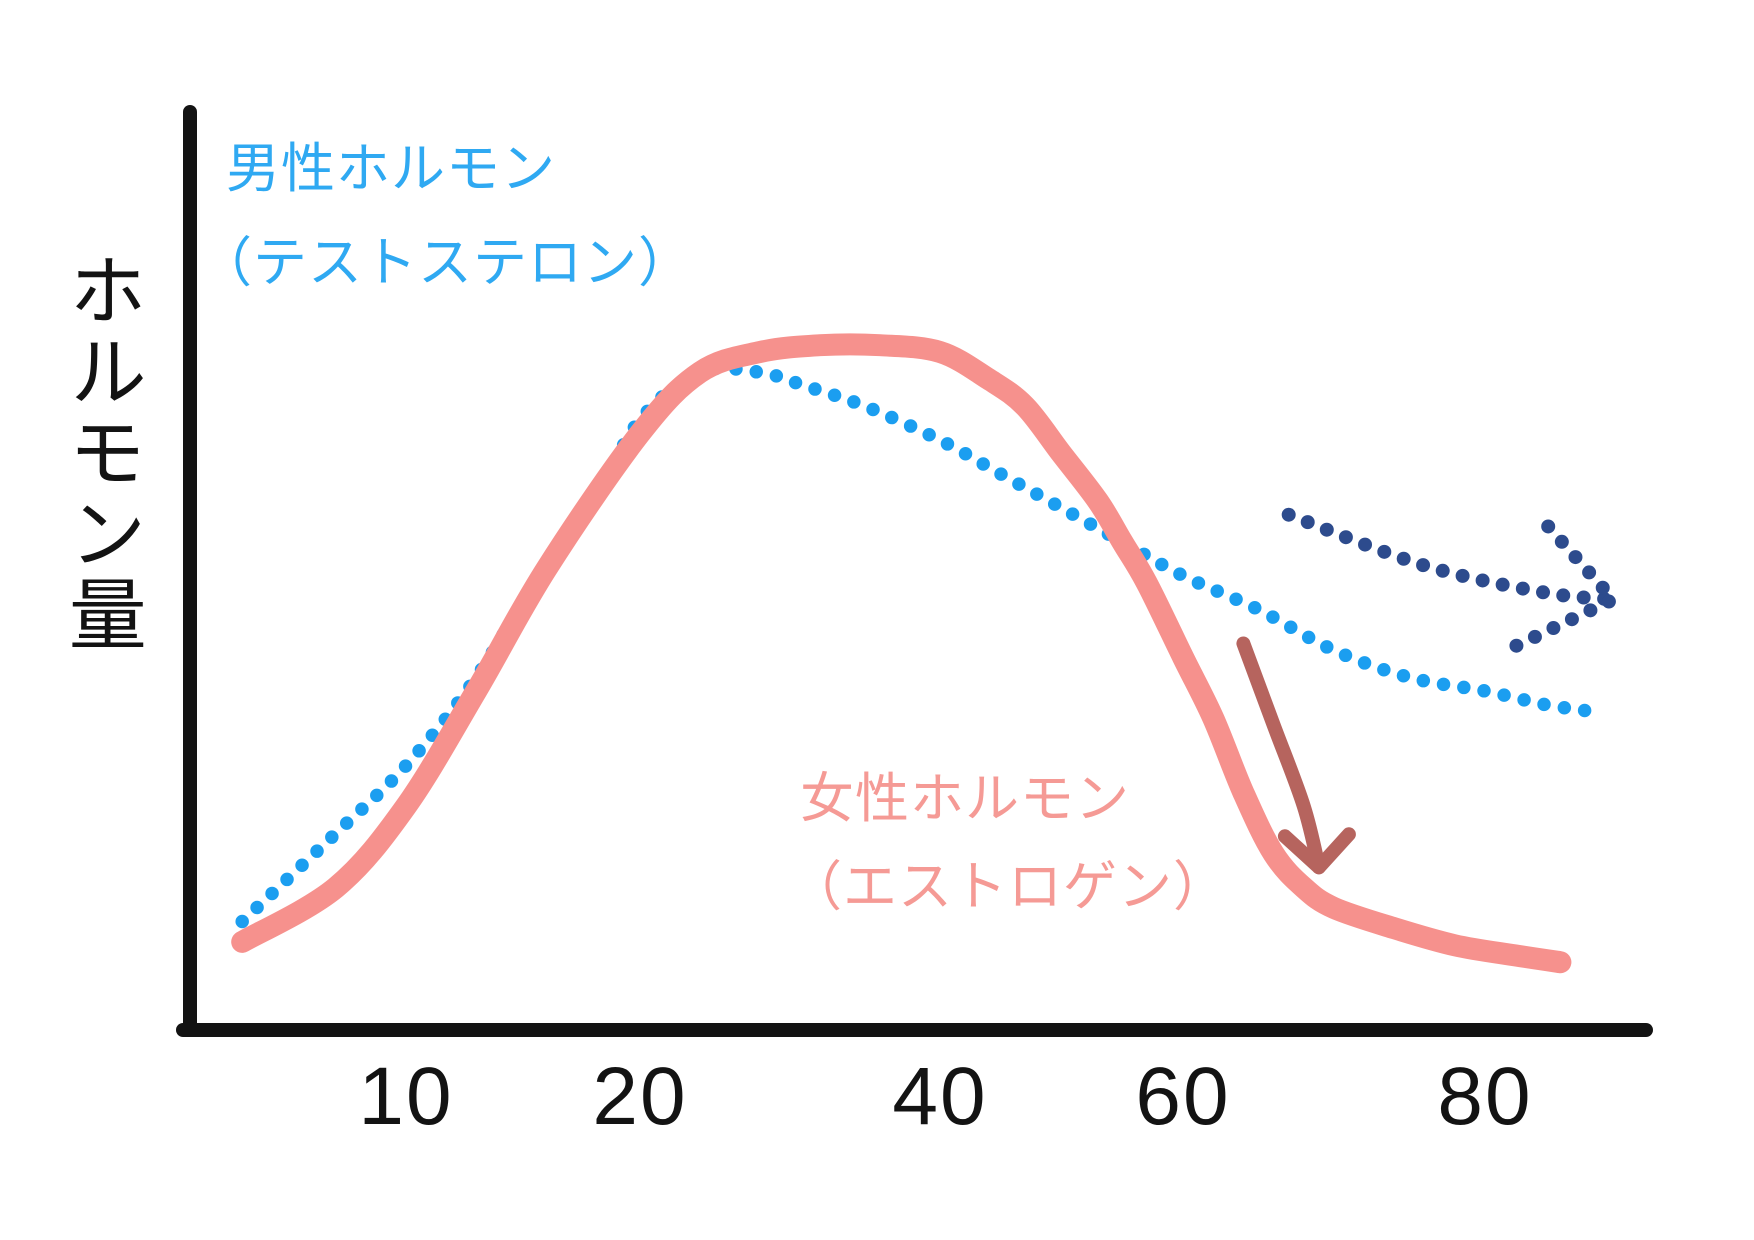 This screenshot has width=1754, height=1240. What do you see at coordinates (640, 1096) in the screenshot?
I see `x-tick-label-20: 20` at bounding box center [640, 1096].